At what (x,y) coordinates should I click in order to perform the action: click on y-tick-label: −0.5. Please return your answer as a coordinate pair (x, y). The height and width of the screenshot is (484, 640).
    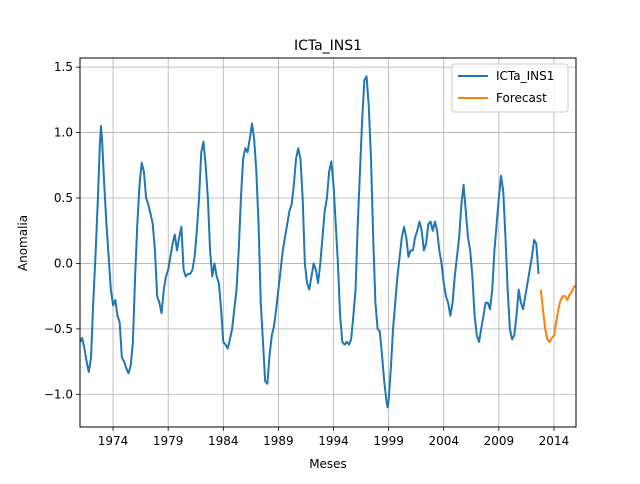
    Looking at the image, I should click on (58, 329).